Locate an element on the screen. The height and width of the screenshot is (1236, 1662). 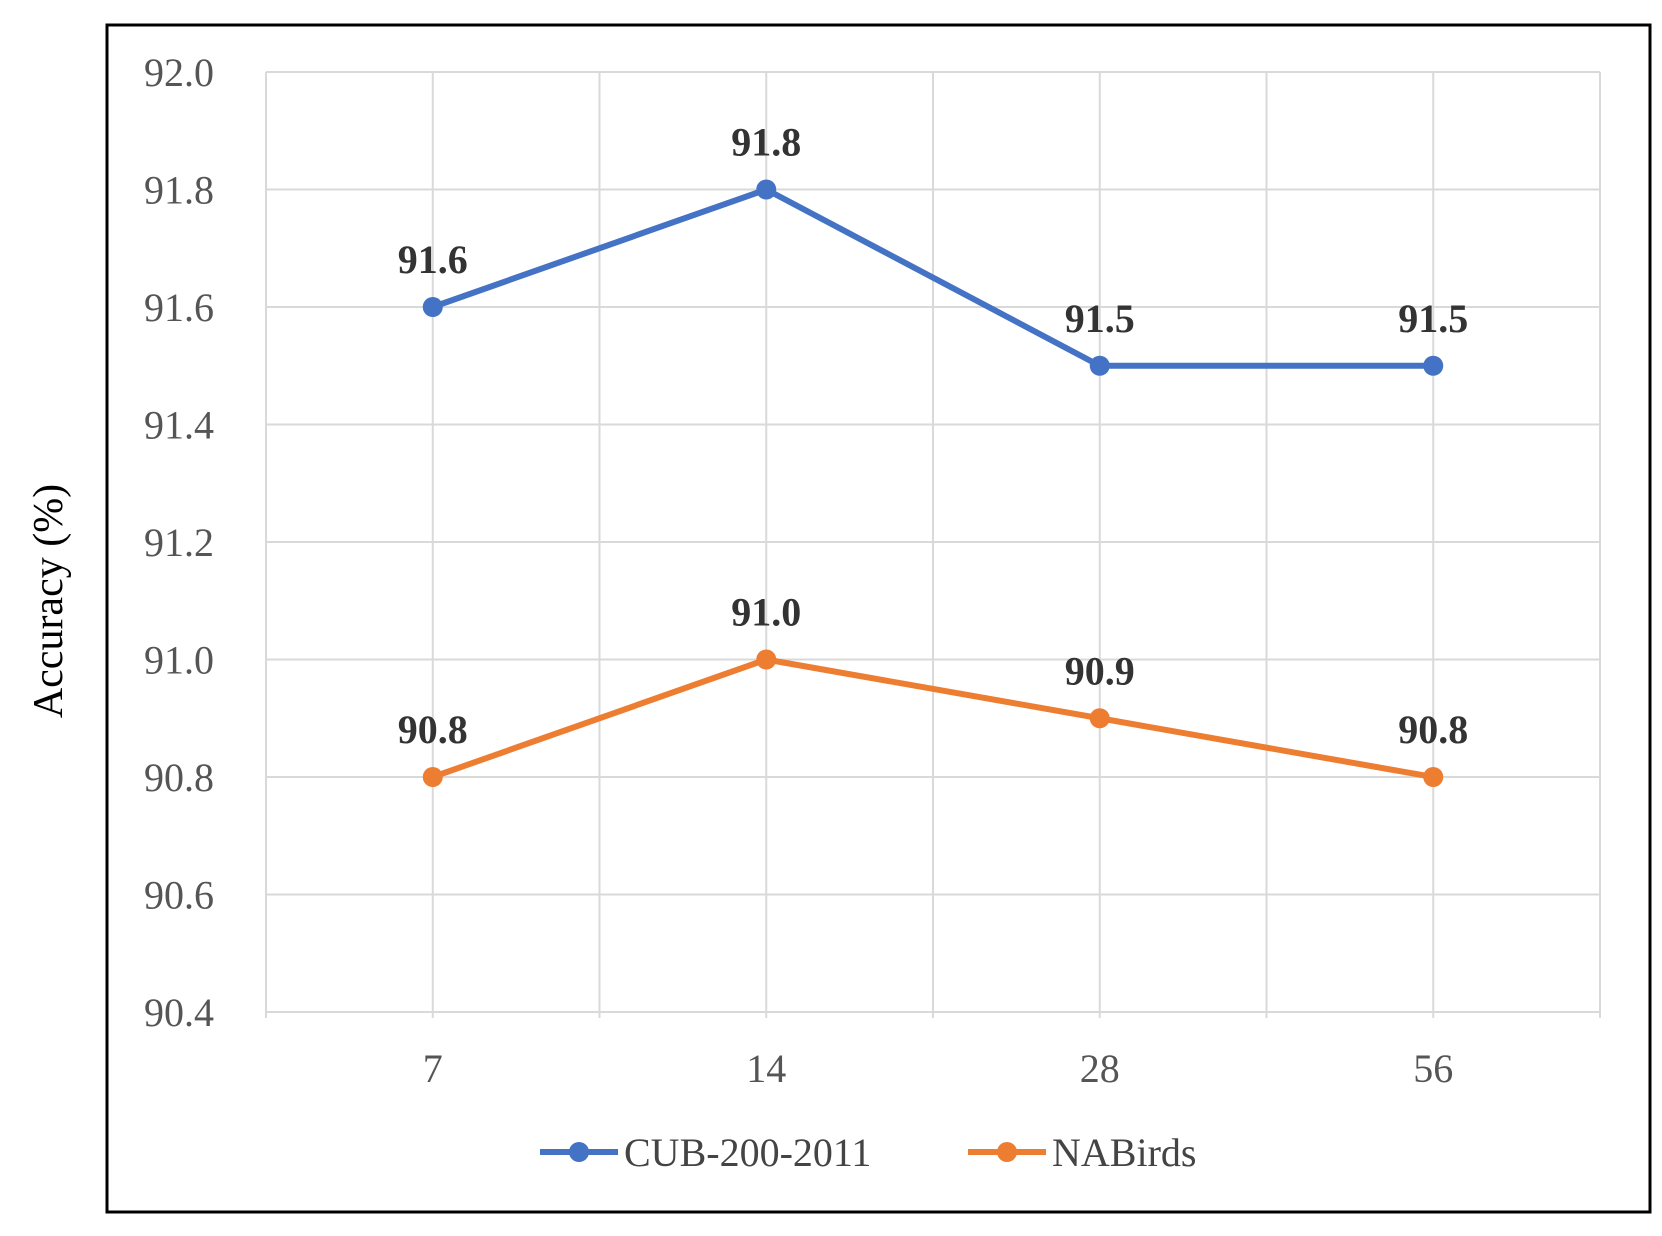
legend-entry: CUB-200-2011 is located at coordinates (705, 1152).